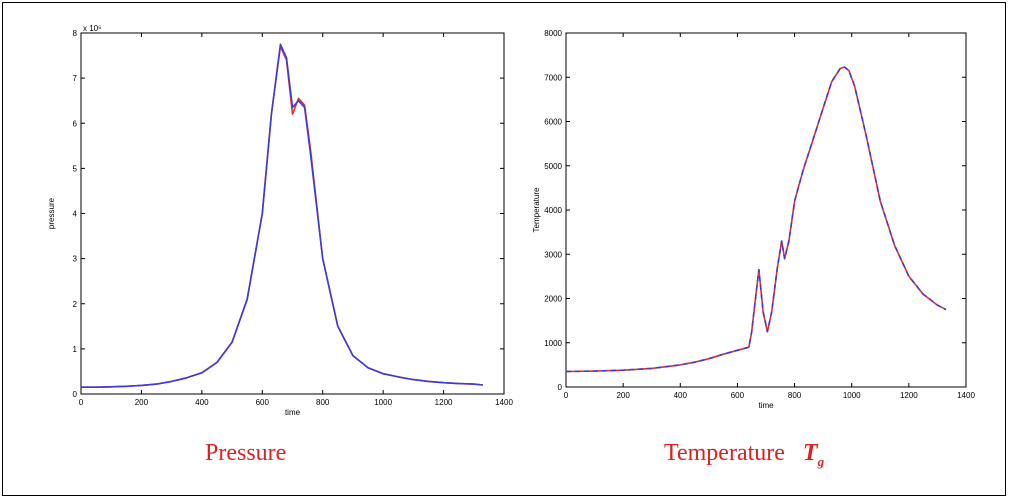 This screenshot has width=1009, height=499. I want to click on temperature-caption: Temperature Tg, so click(744, 454).